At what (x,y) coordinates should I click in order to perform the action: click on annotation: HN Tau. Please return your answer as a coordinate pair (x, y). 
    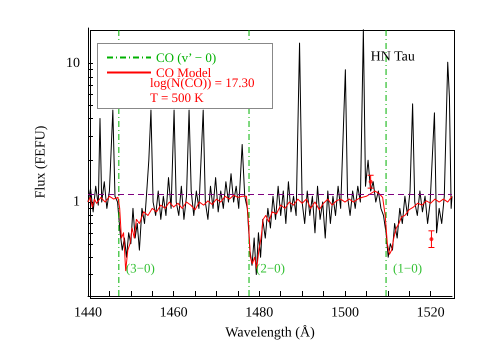
    Looking at the image, I should click on (392, 57).